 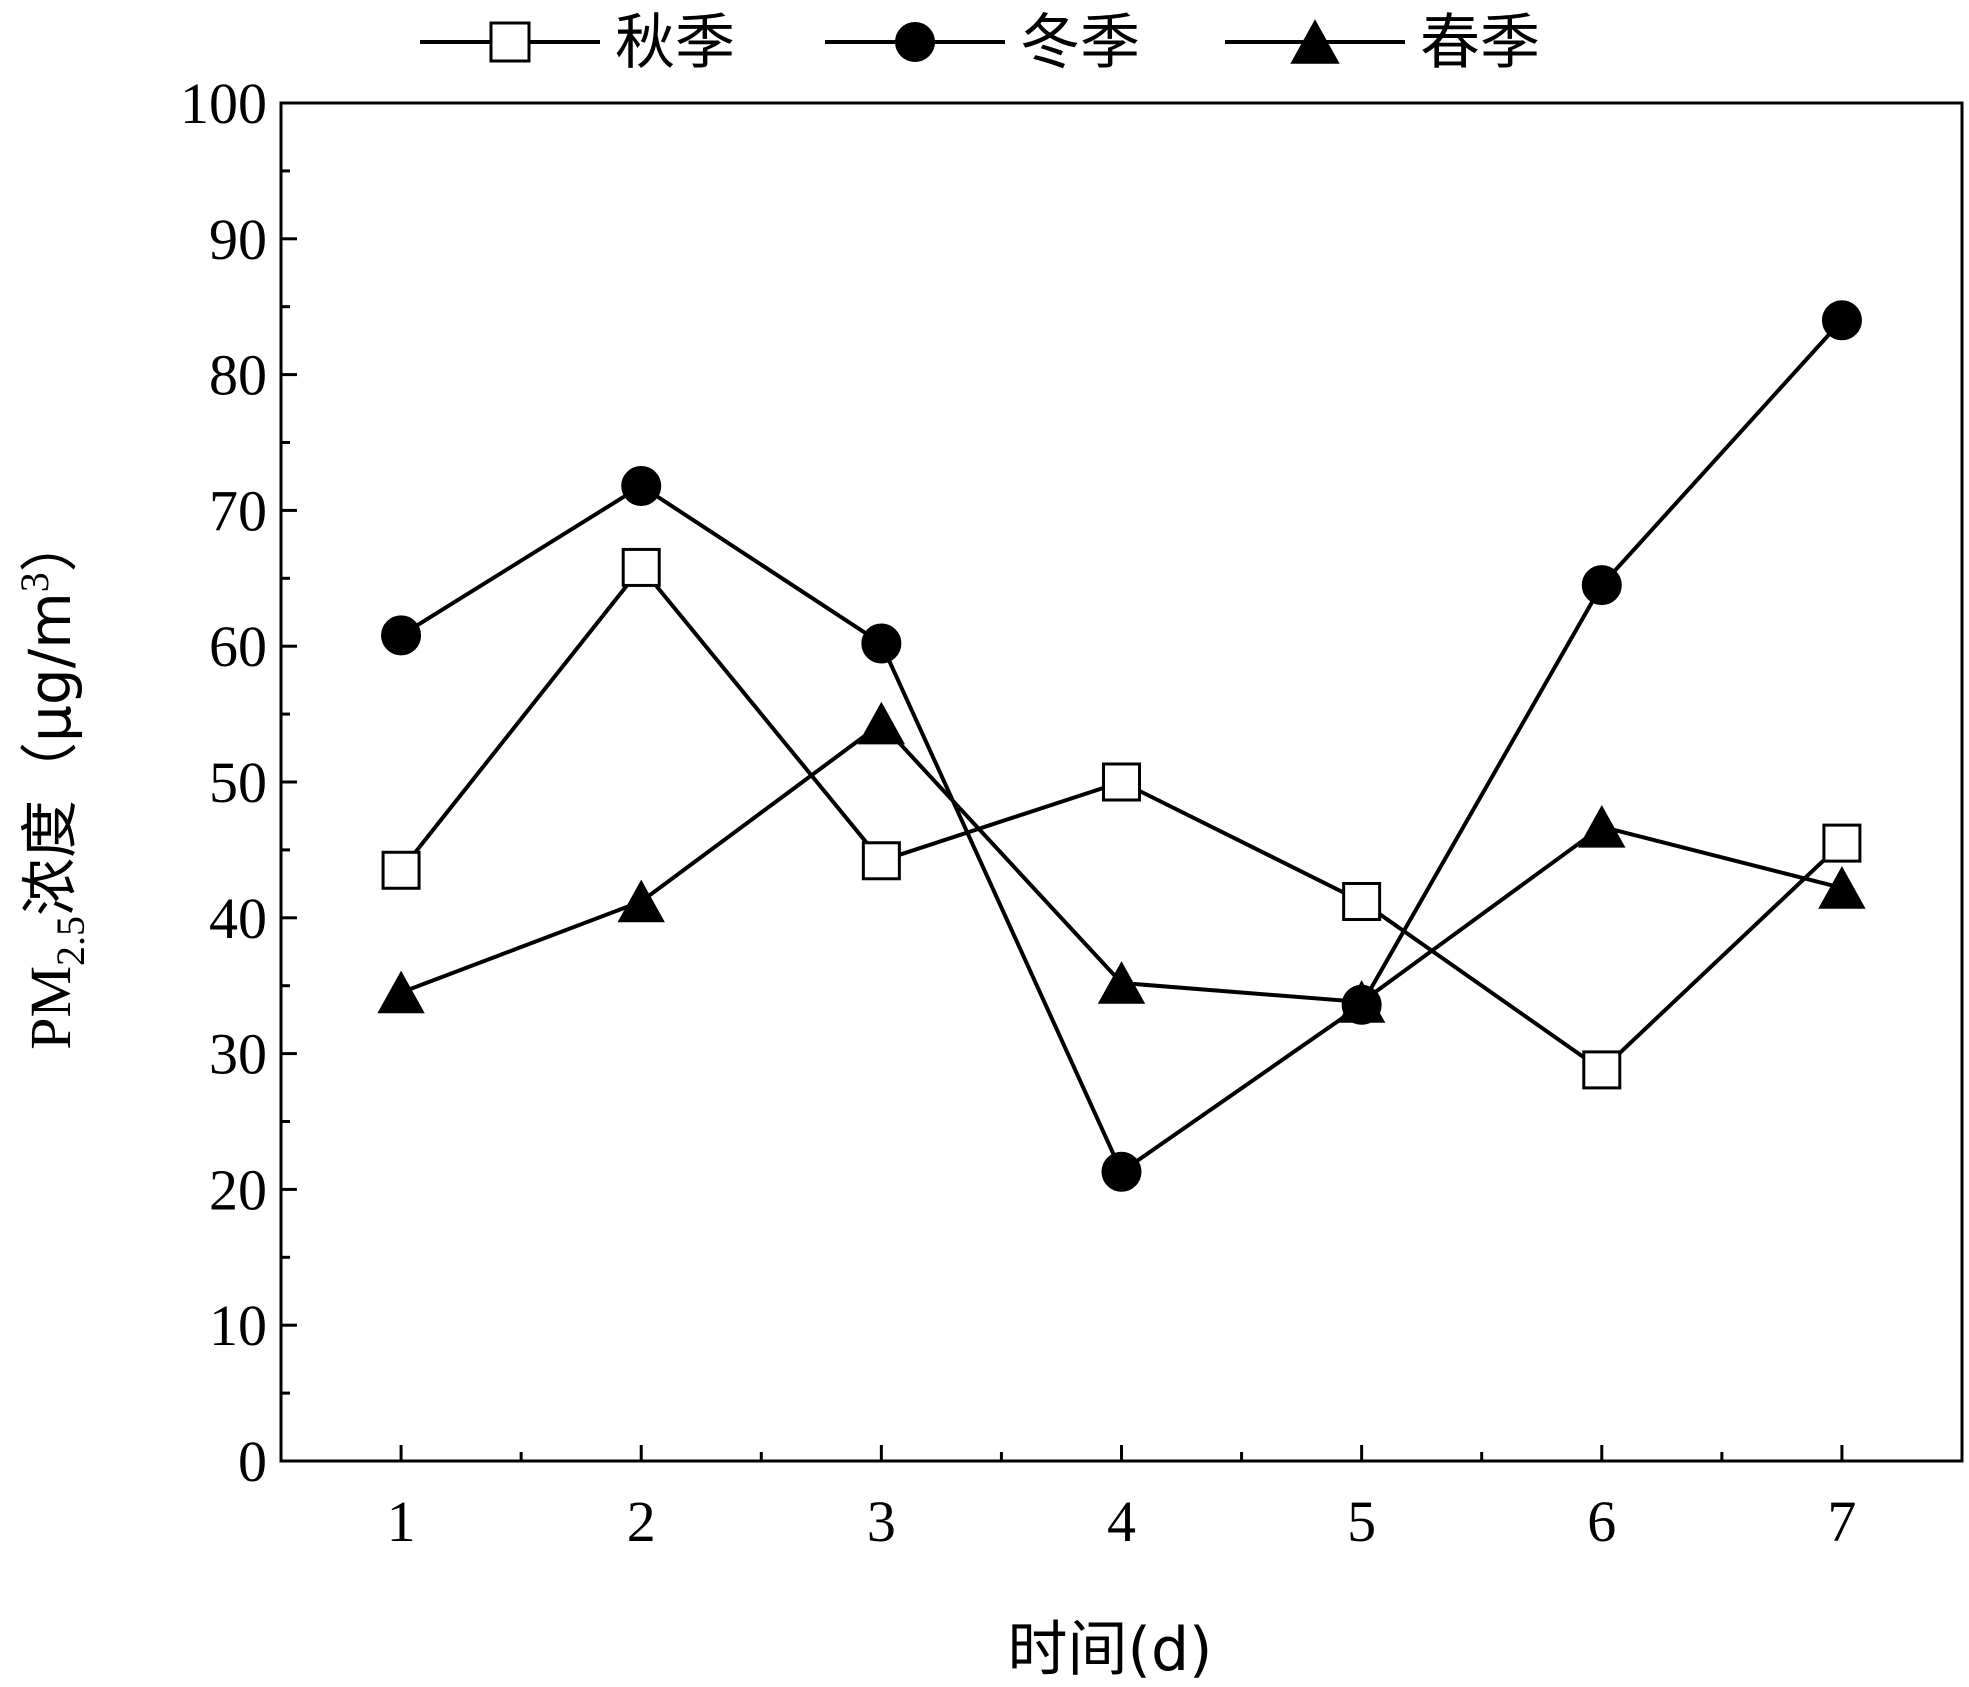 I want to click on y-tick-label: 10, so click(x=238, y=1325).